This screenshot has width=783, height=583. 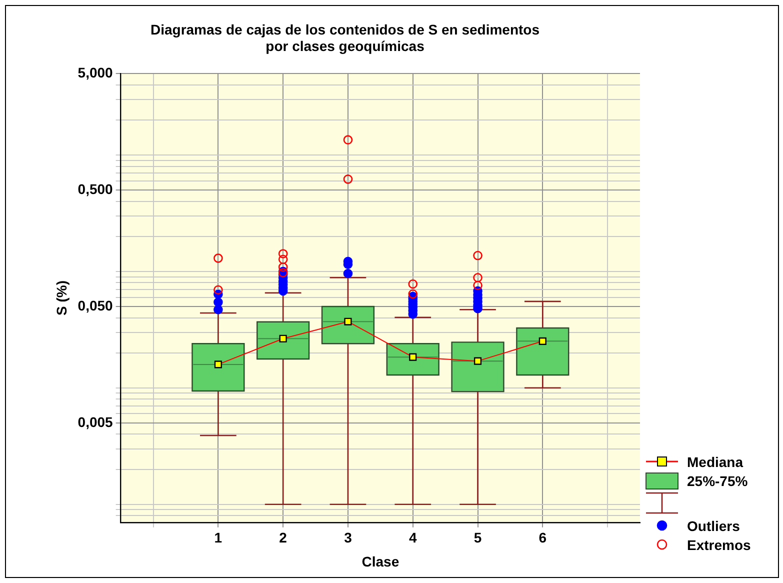 I want to click on x-tick-label: 6, so click(x=542, y=538).